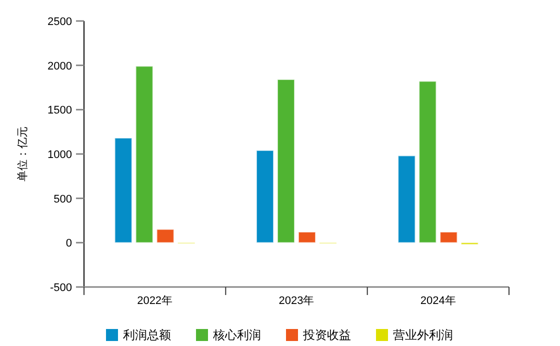  Describe the element at coordinates (296, 301) in the screenshot. I see `x-tick-label: 2023年` at that location.